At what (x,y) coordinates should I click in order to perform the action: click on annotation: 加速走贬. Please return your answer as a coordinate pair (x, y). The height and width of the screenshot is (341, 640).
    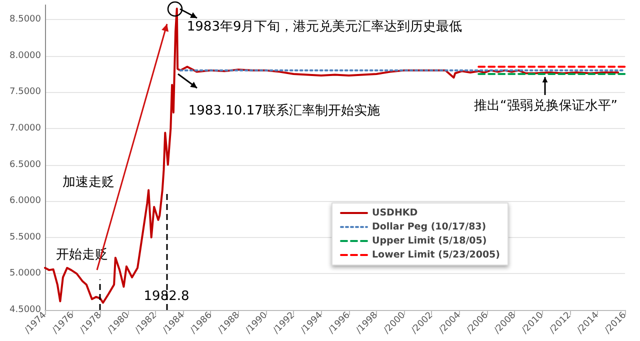
    Looking at the image, I should click on (88, 182).